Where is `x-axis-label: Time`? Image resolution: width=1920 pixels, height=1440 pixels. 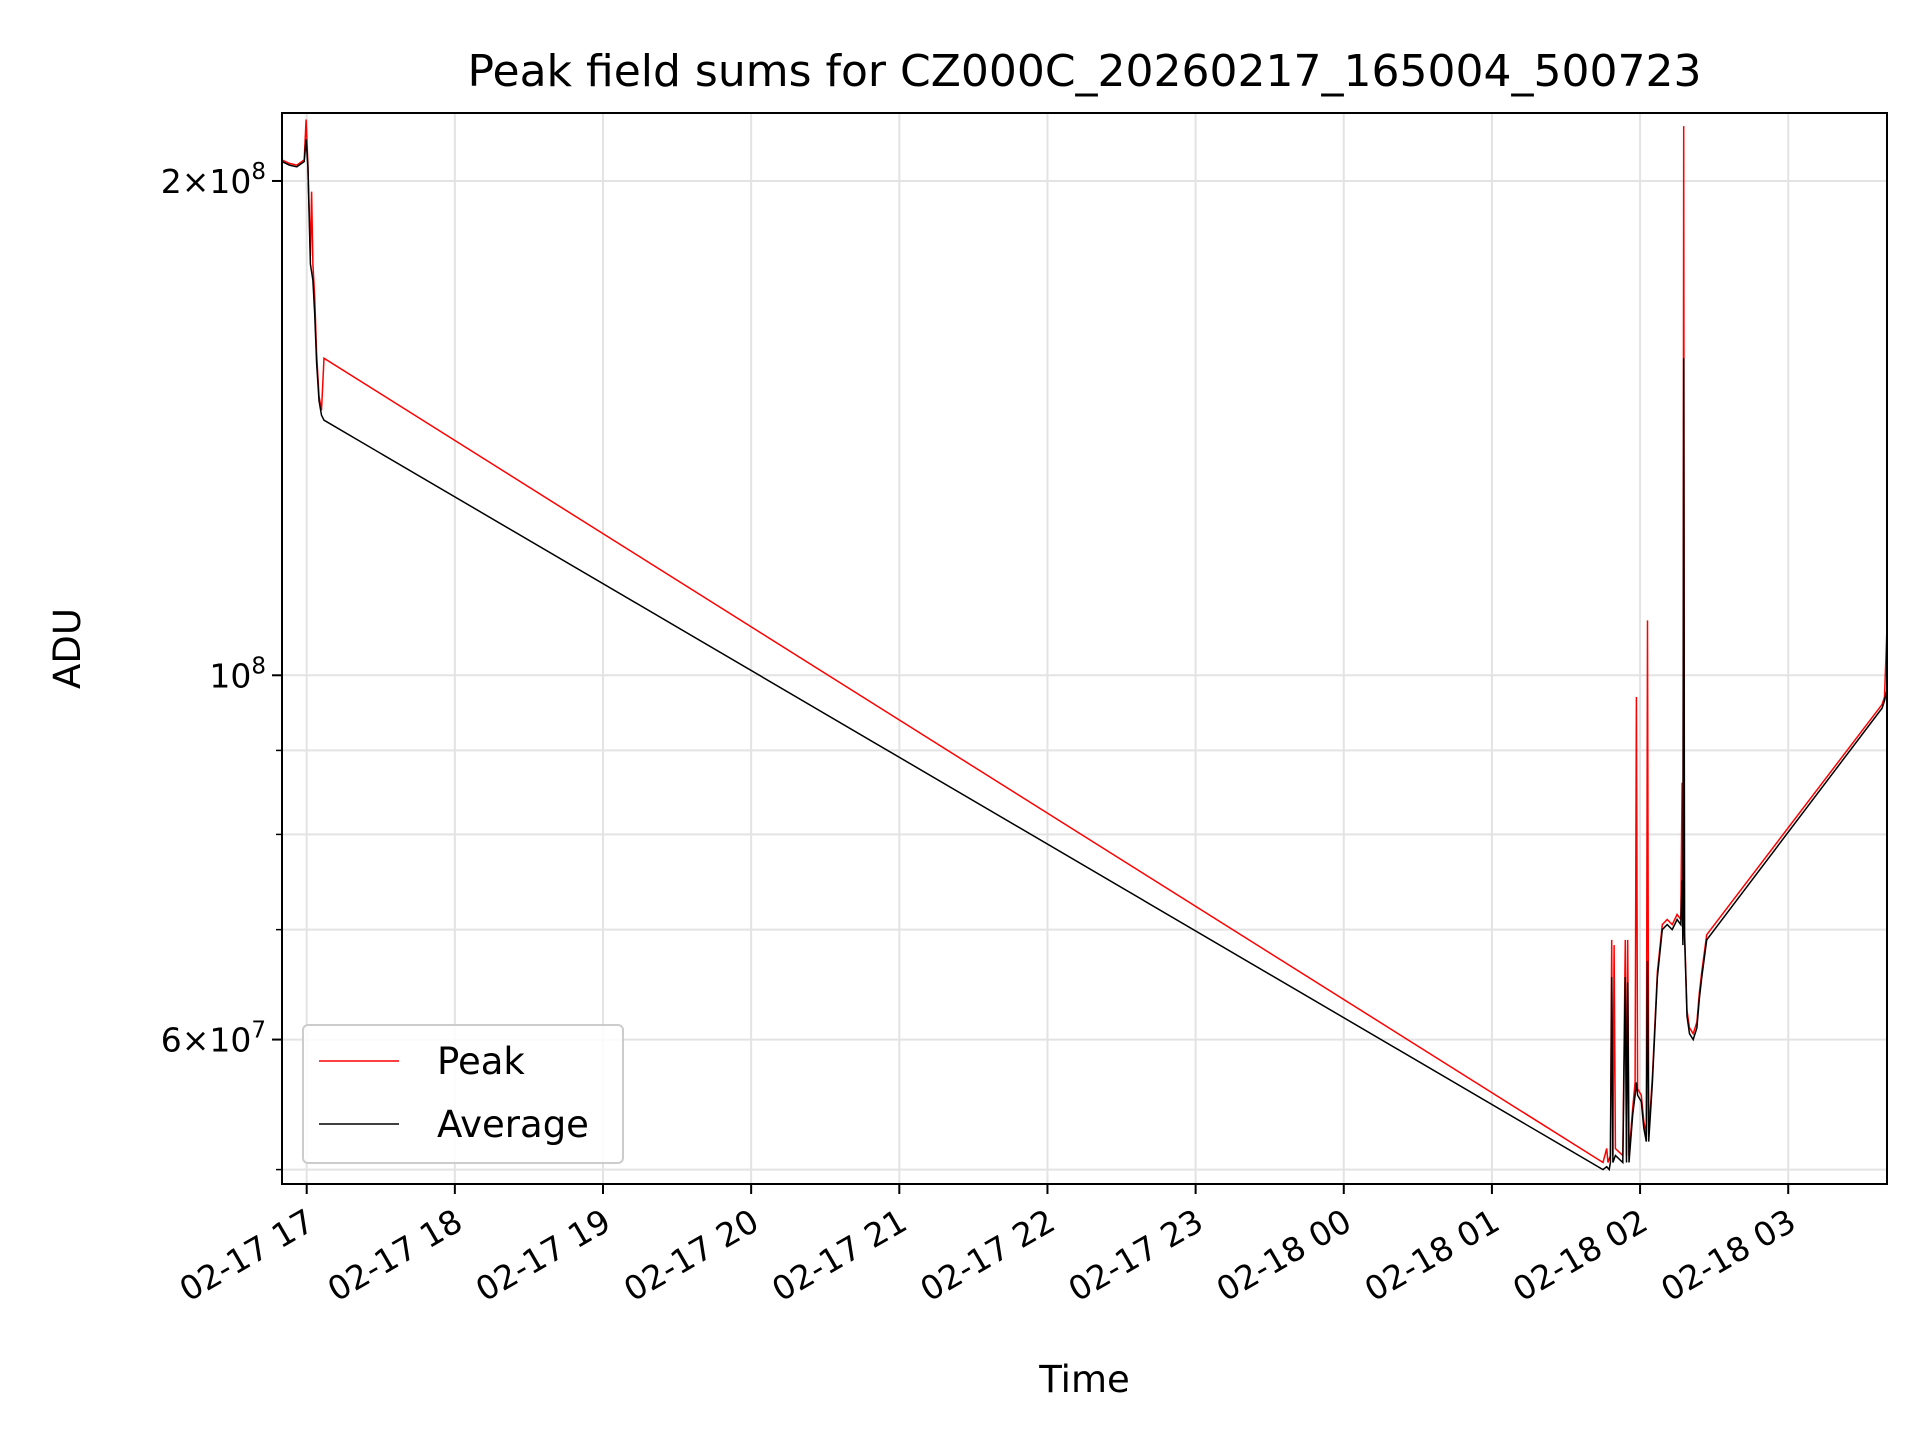
x-axis-label: Time is located at coordinates (1084, 1379).